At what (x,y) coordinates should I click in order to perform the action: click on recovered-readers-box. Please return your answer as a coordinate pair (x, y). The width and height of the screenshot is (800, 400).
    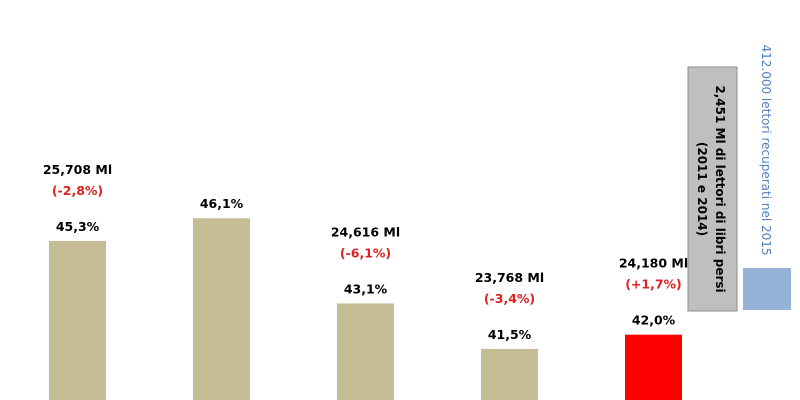
    Looking at the image, I should click on (767, 289).